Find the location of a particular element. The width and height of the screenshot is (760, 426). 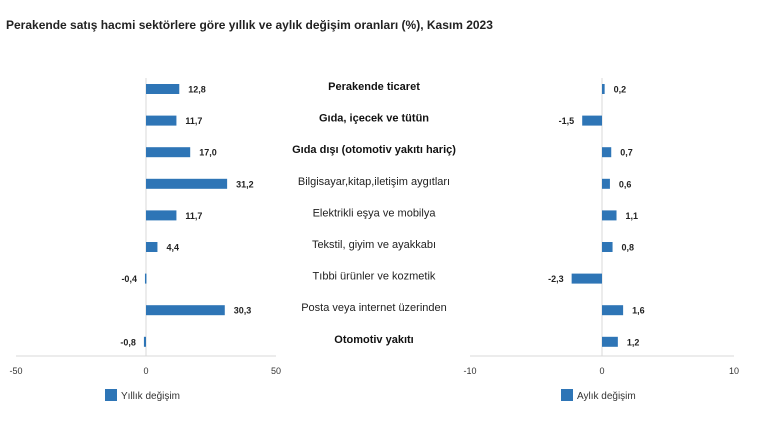

monthly-value-label-3: 0,7 is located at coordinates (626, 153).